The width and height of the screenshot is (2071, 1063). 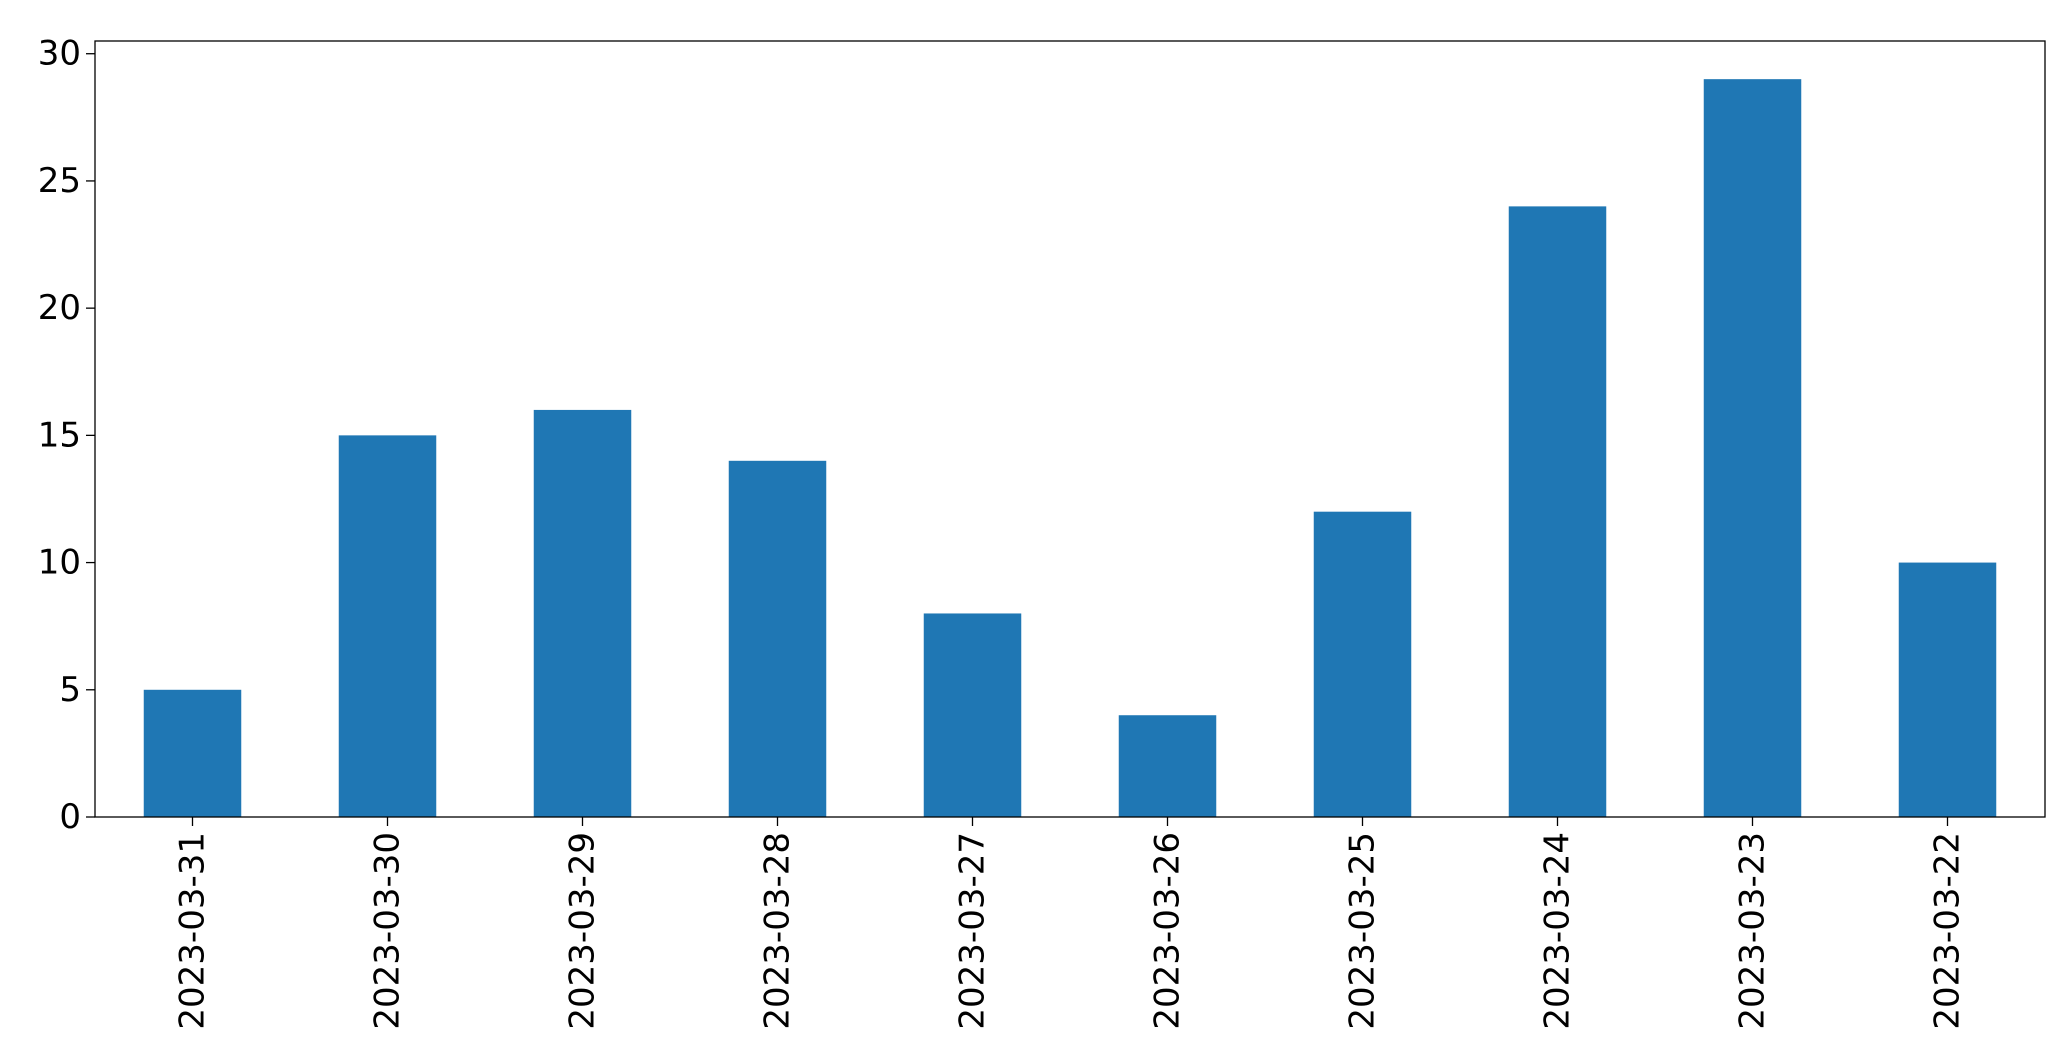 I want to click on y-tick-label: 10, so click(x=59, y=563).